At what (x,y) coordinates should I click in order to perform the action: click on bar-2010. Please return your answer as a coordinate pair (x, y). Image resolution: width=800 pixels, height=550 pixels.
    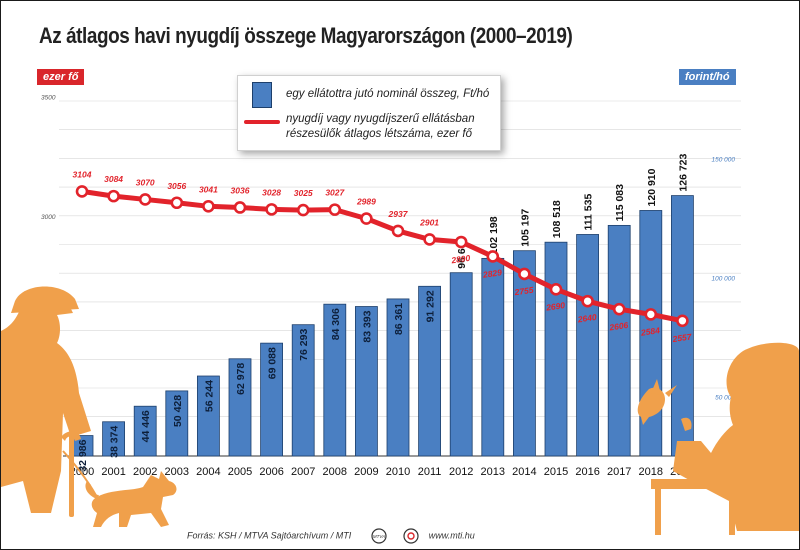
    Looking at the image, I should click on (398, 377).